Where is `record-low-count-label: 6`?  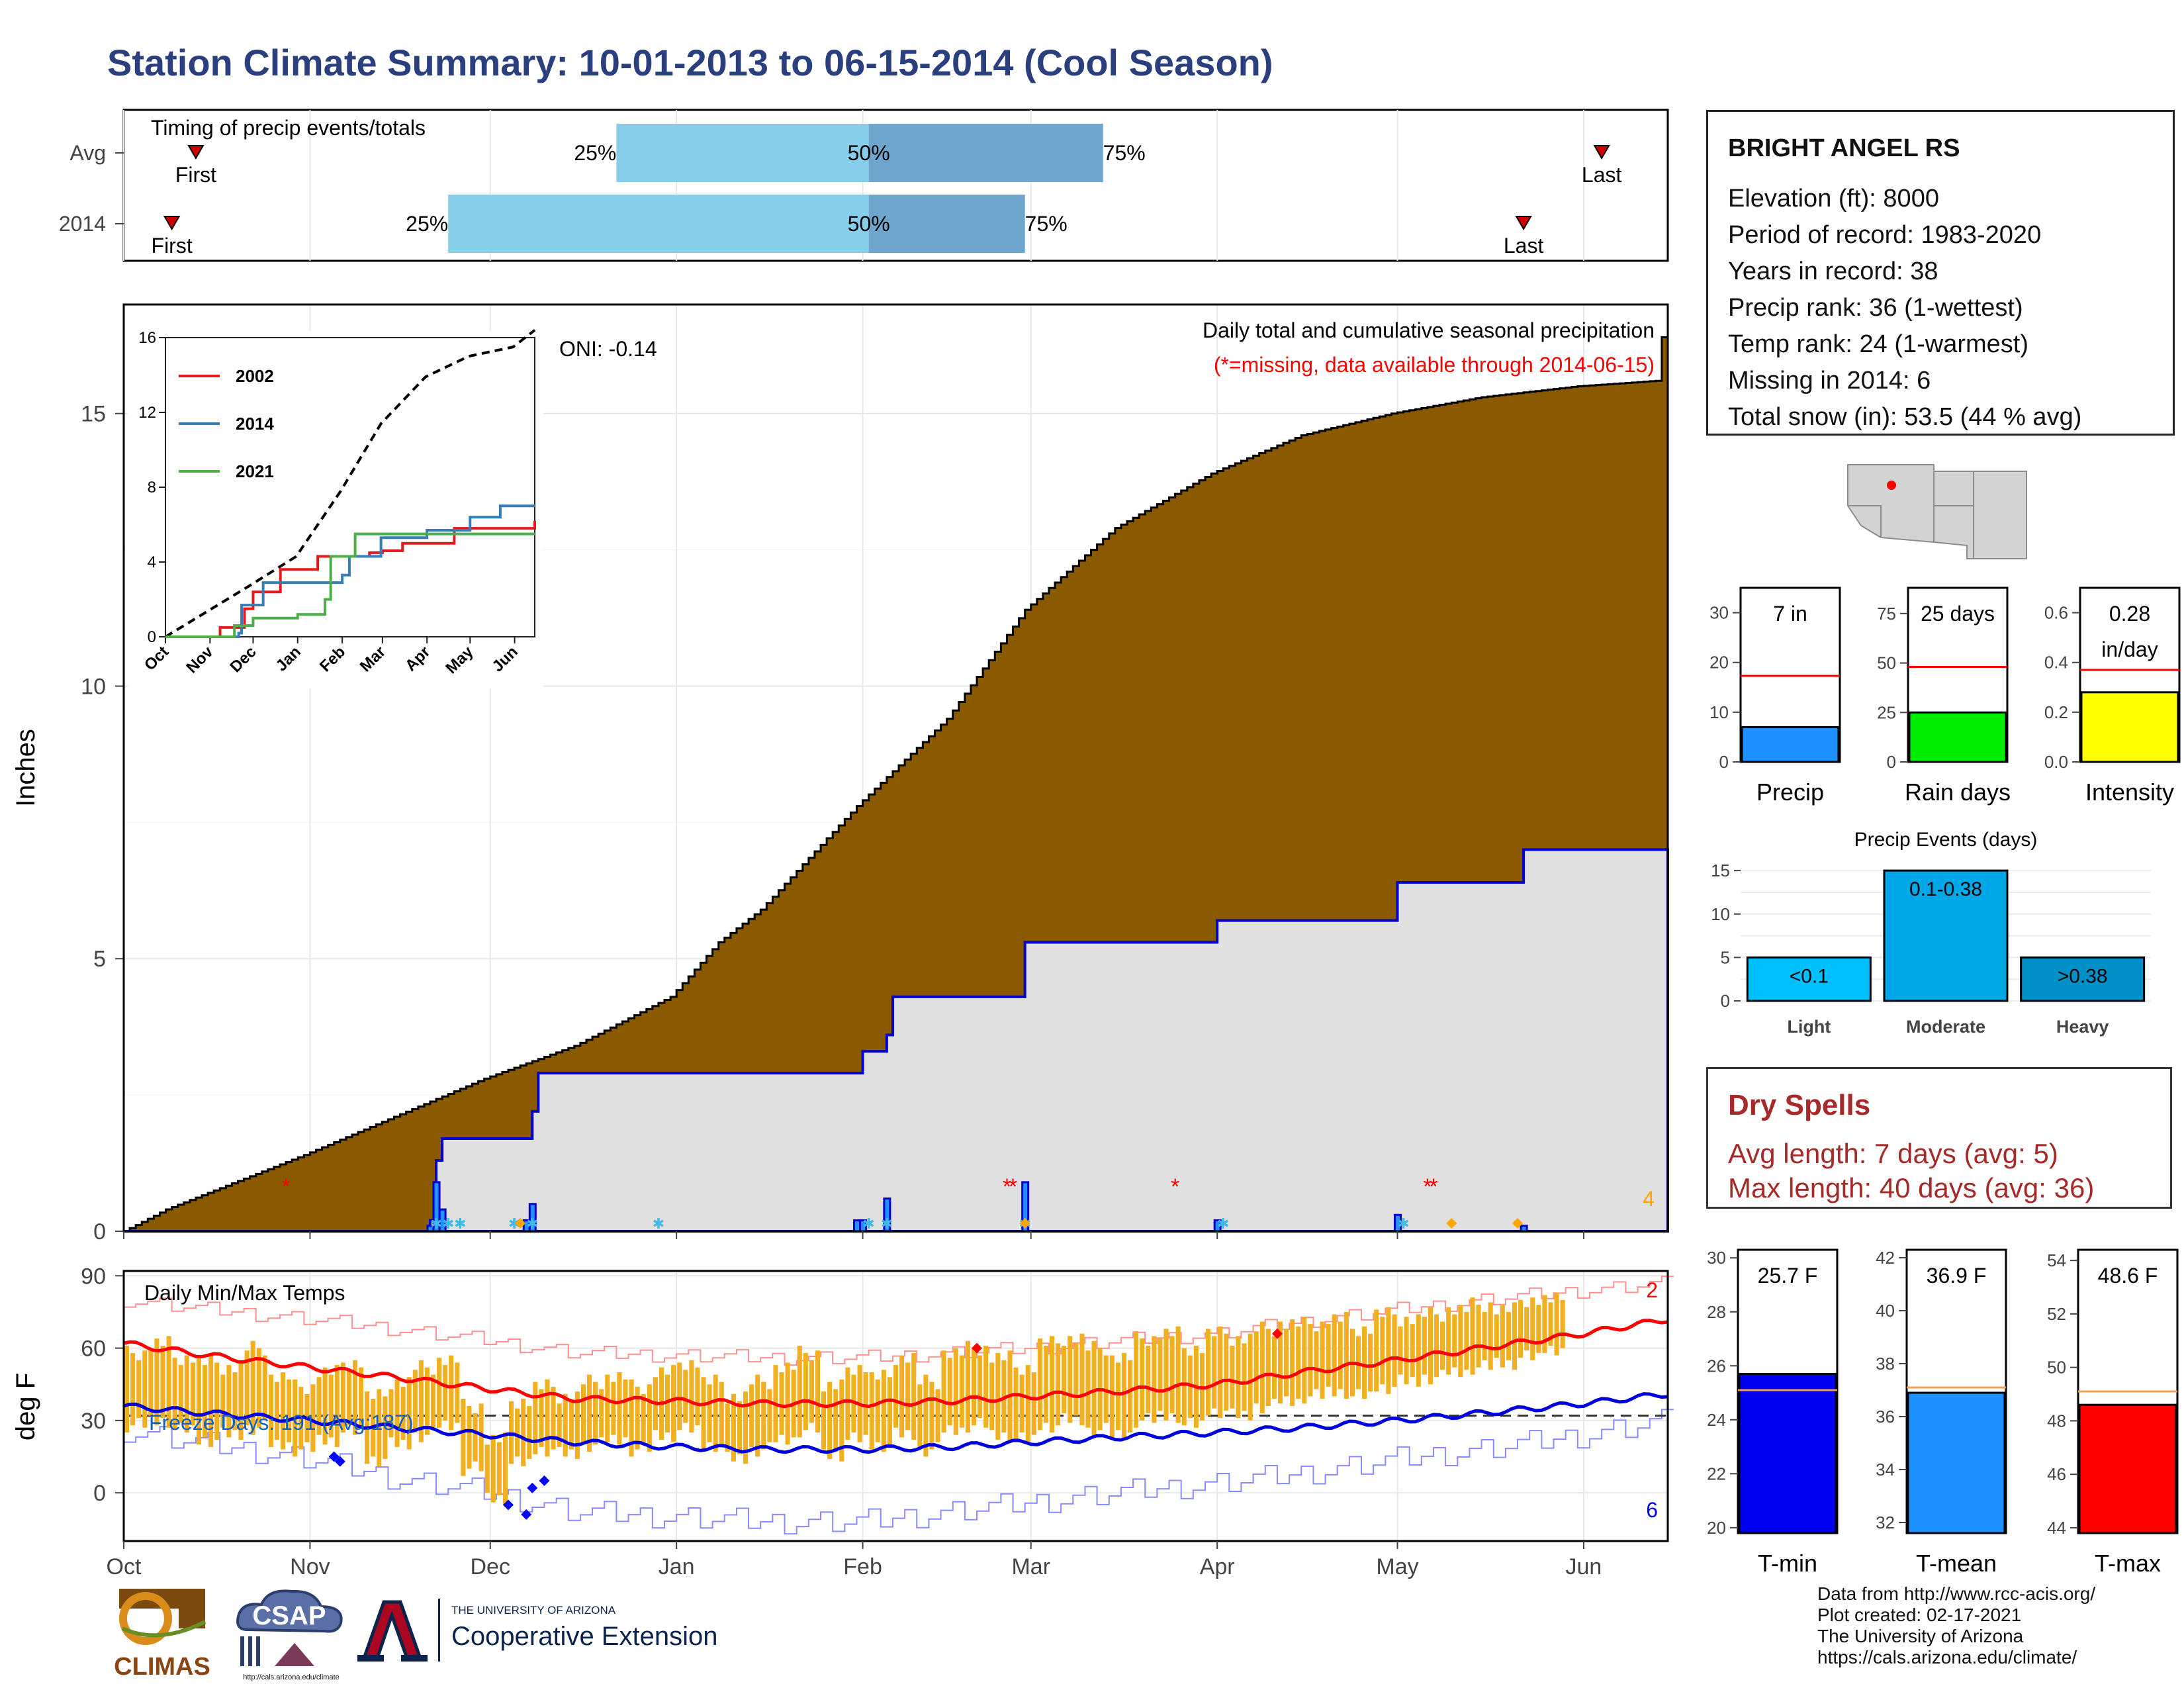 record-low-count-label: 6 is located at coordinates (1652, 1510).